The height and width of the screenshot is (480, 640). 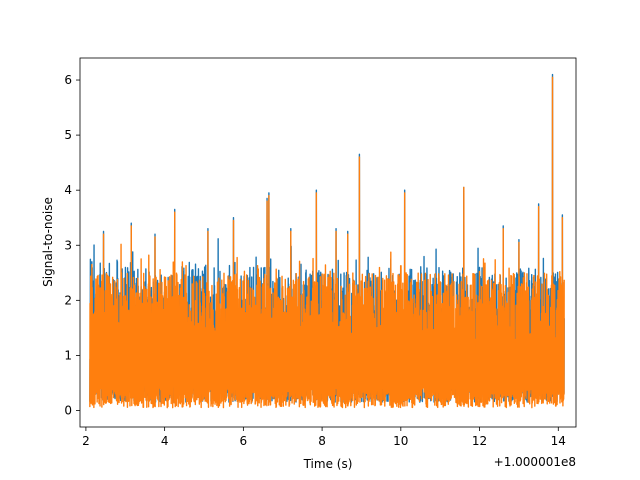 What do you see at coordinates (479, 441) in the screenshot?
I see `x-tick-label: 12` at bounding box center [479, 441].